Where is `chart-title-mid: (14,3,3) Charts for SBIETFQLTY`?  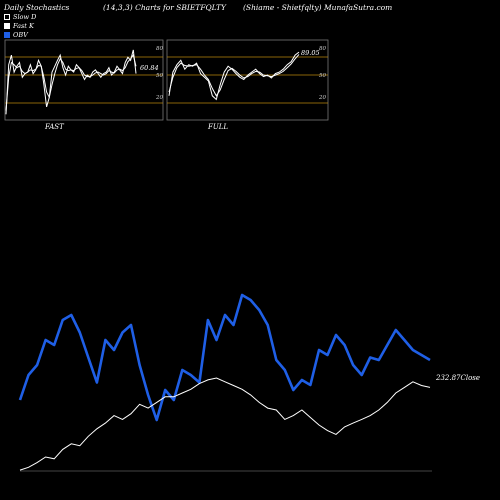 chart-title-mid: (14,3,3) Charts for SBIETFQLTY is located at coordinates (164, 7).